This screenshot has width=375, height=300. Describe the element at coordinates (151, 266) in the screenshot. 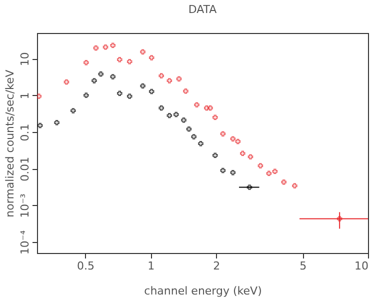

I see `x-tick-label: 1` at that location.